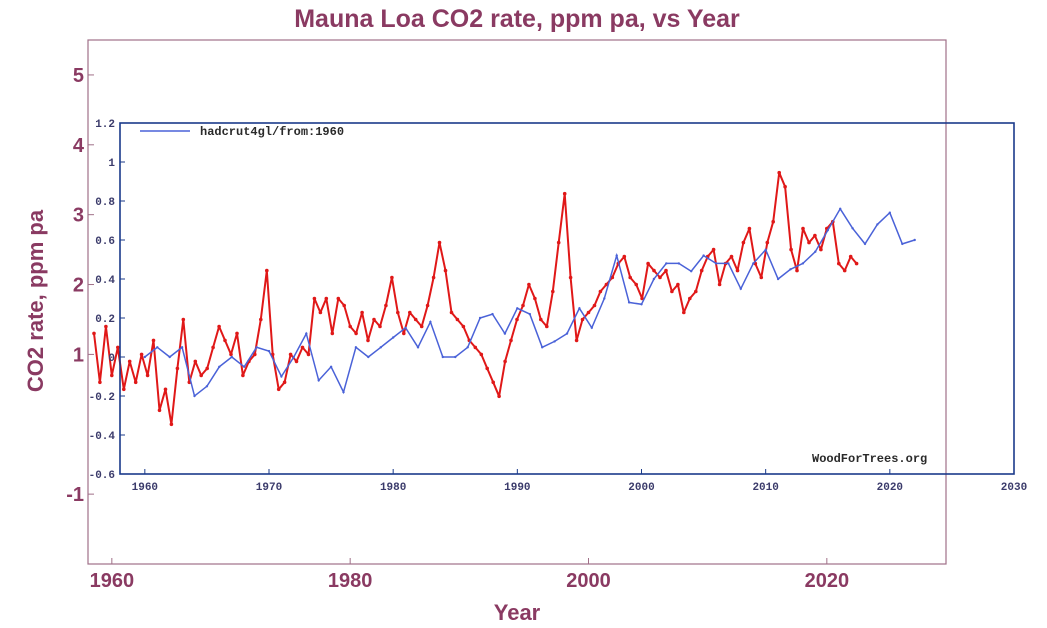 This screenshot has height=628, width=1047. I want to click on inner-y-tick-label: -0.4, so click(102, 437).